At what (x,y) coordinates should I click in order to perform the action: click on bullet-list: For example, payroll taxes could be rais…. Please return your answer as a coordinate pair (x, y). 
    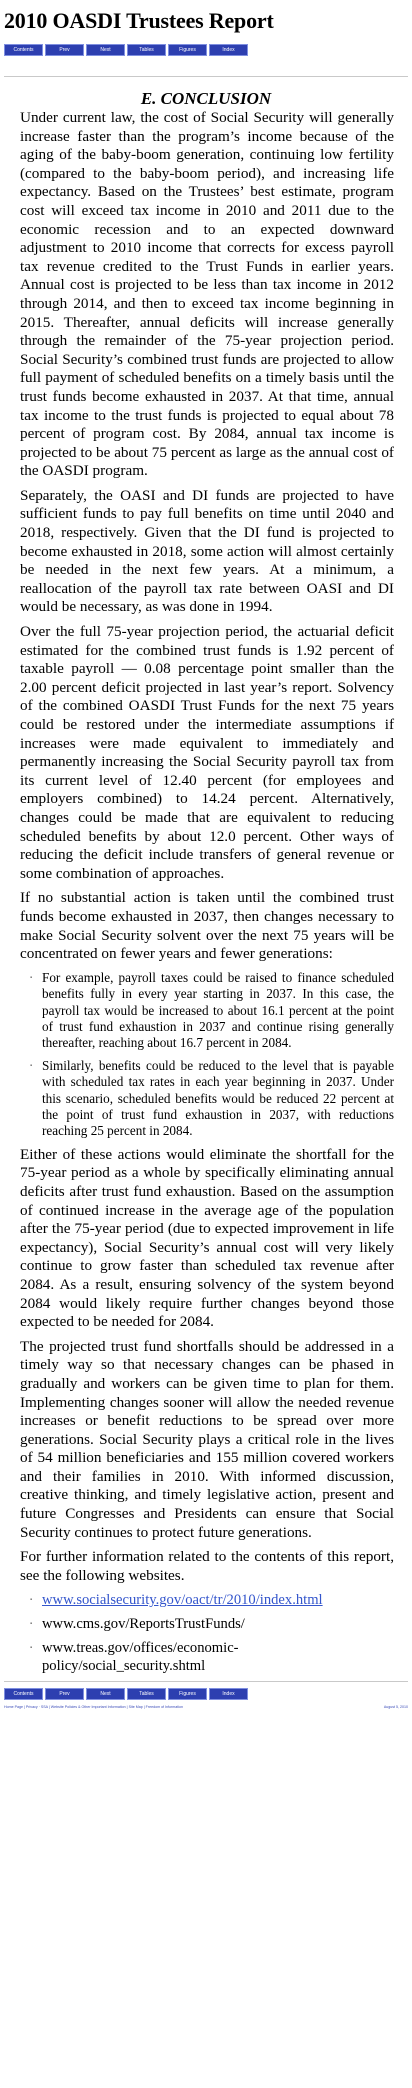
    Looking at the image, I should click on (207, 1055).